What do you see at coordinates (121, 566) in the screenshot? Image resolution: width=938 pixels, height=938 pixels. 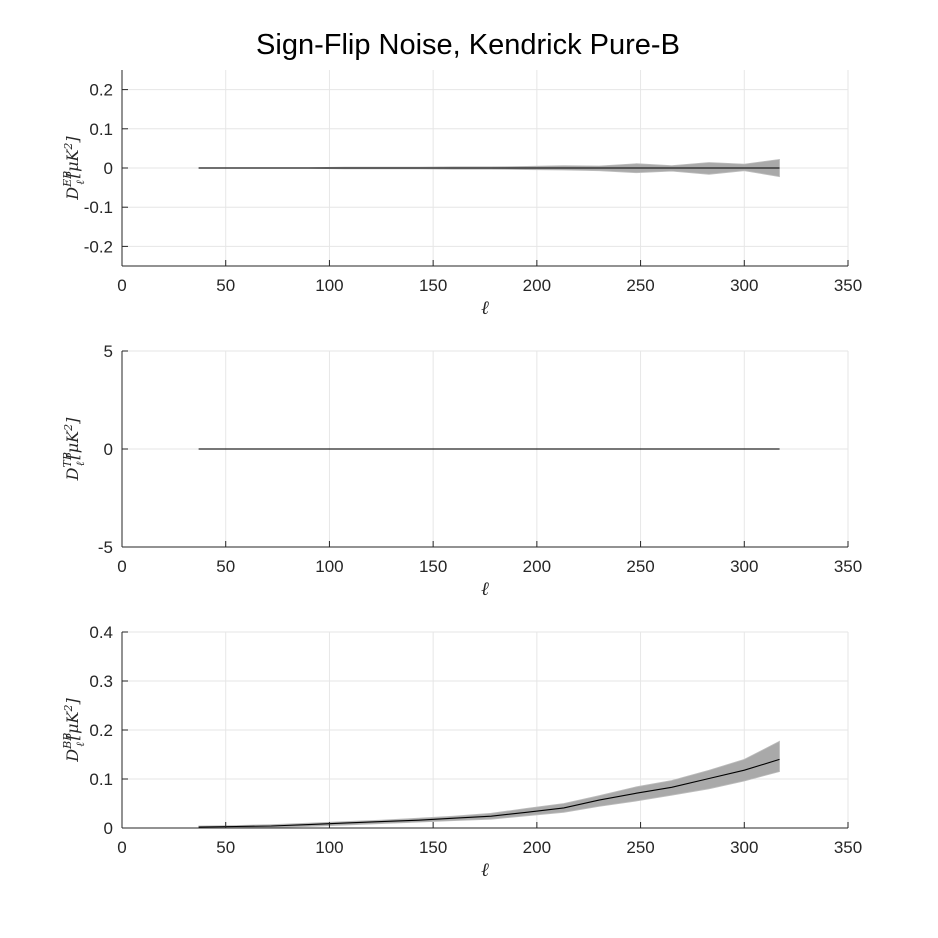 I see `tb-x-tick-label: 0` at bounding box center [121, 566].